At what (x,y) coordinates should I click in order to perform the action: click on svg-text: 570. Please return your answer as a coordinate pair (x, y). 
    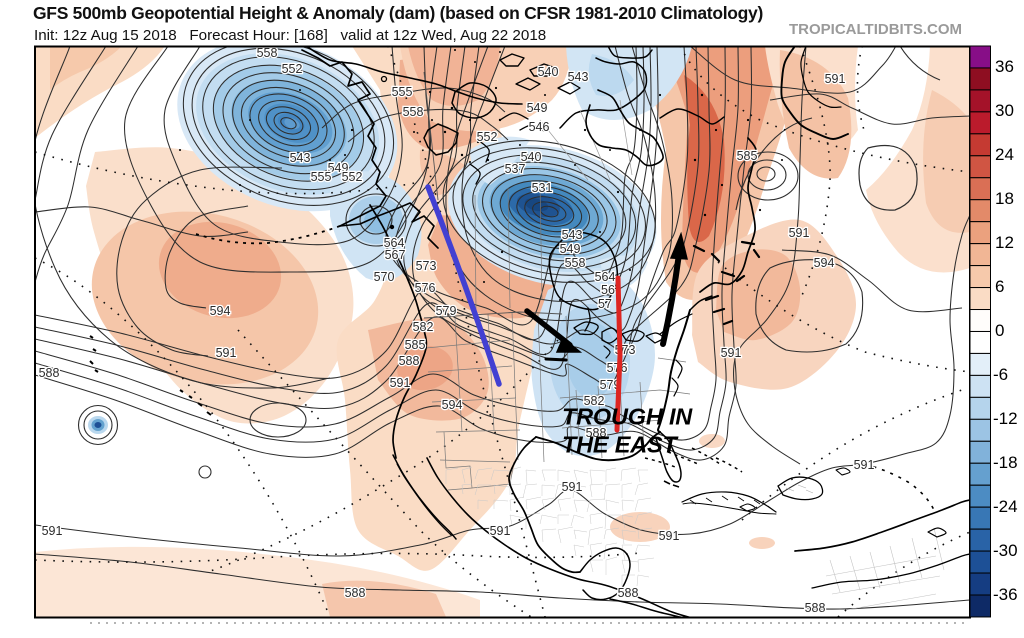
    Looking at the image, I should click on (384, 277).